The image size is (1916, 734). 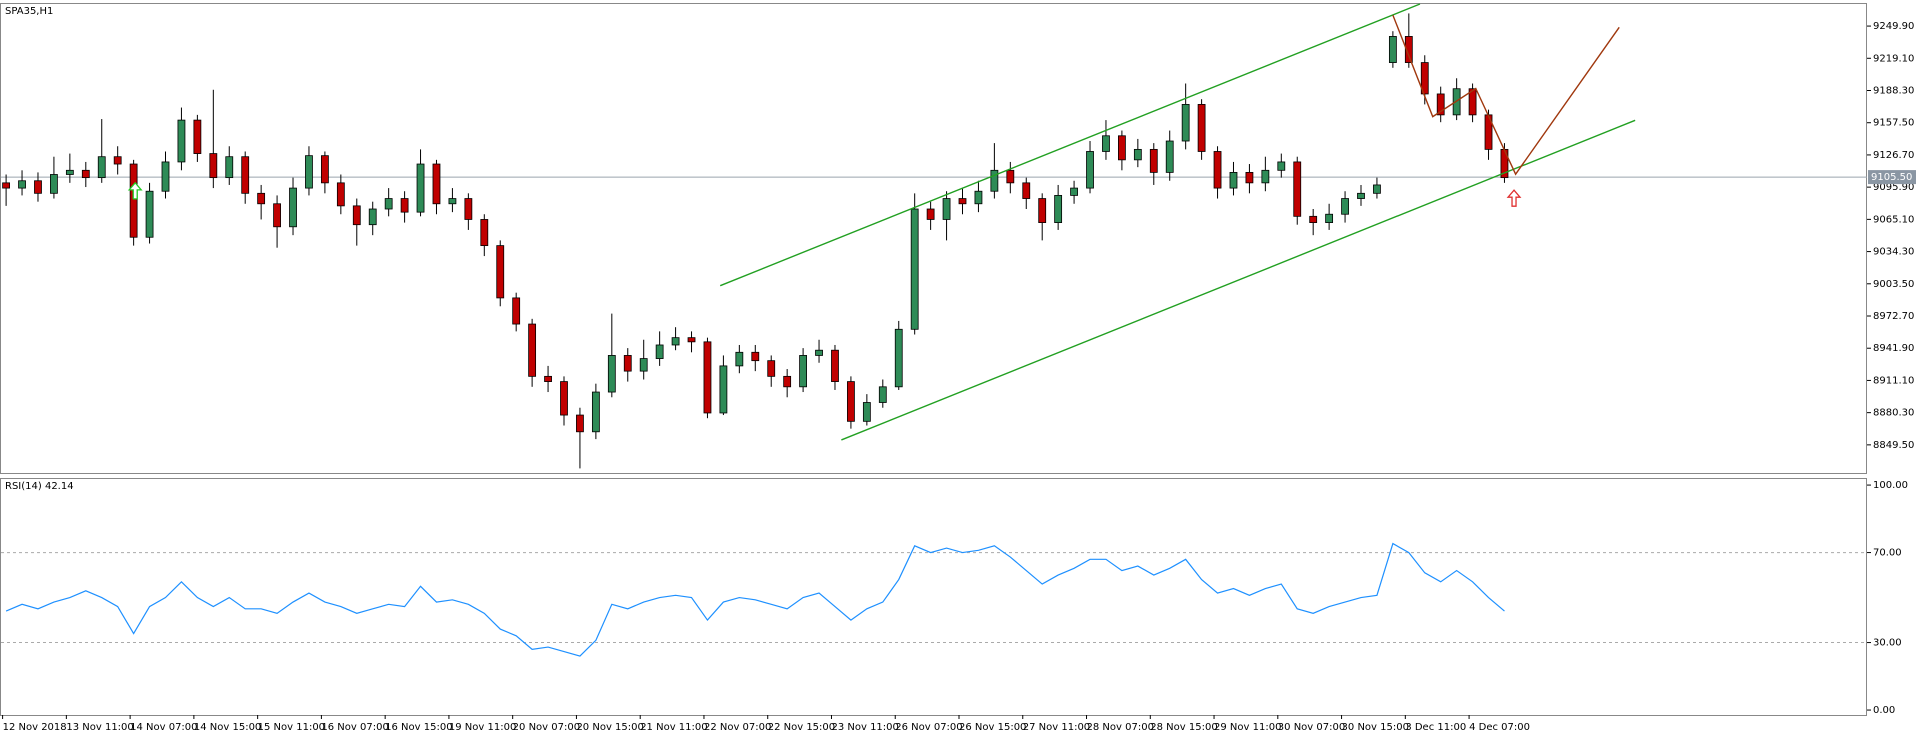 I want to click on y-tick-label: 9249.90, so click(x=1893, y=26).